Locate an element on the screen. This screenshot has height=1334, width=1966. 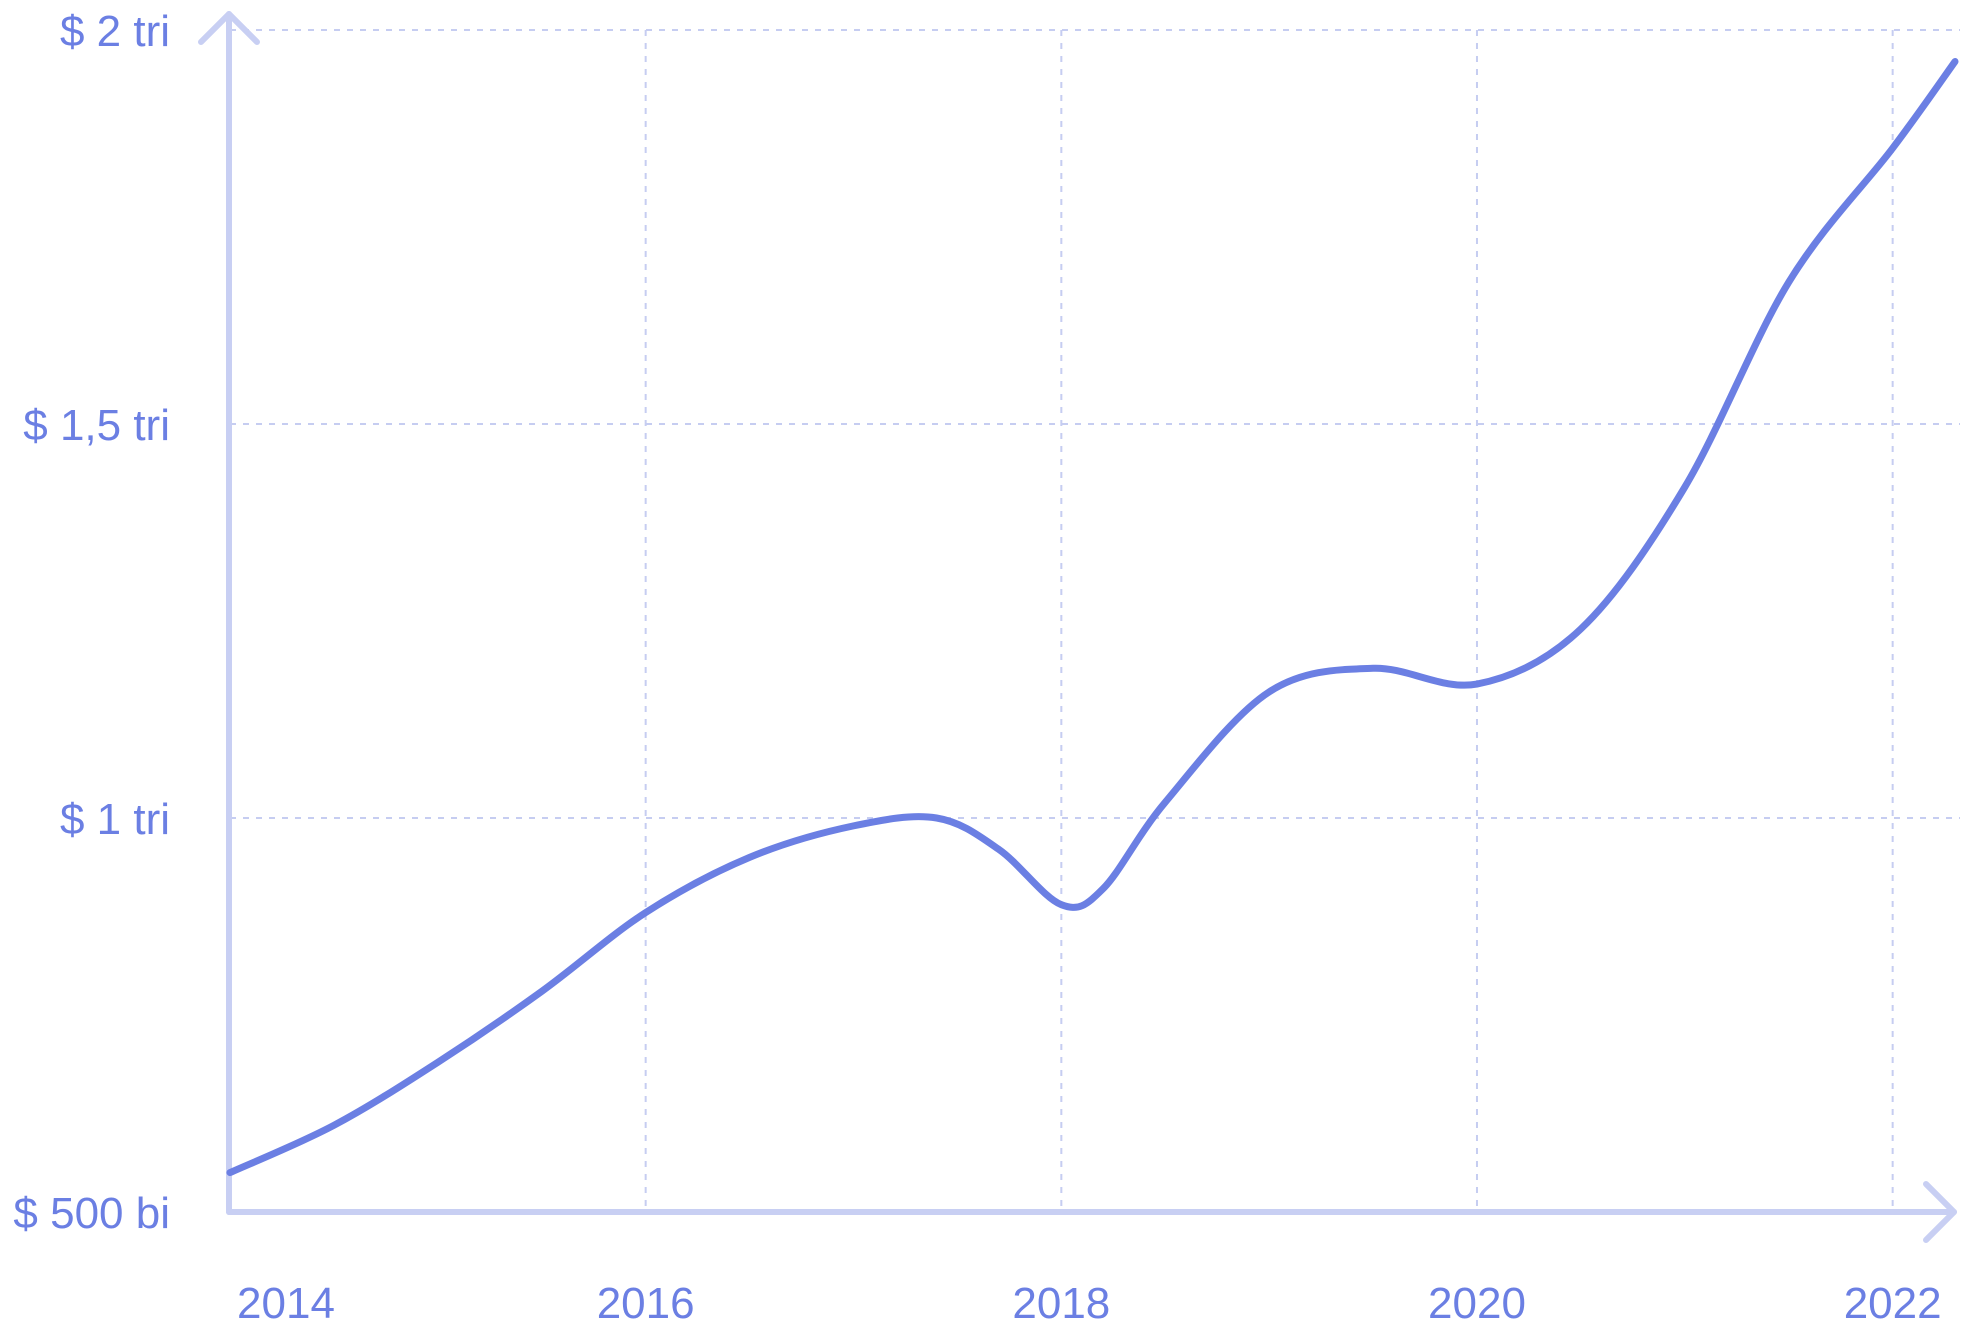
y-tick-label-2: $ 1,5 tri is located at coordinates (96, 425).